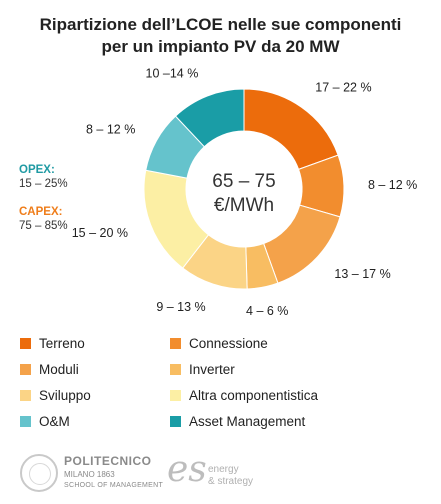 Image resolution: width=441 pixels, height=504 pixels. Describe the element at coordinates (291, 129) in the screenshot. I see `slice-terreno` at that location.